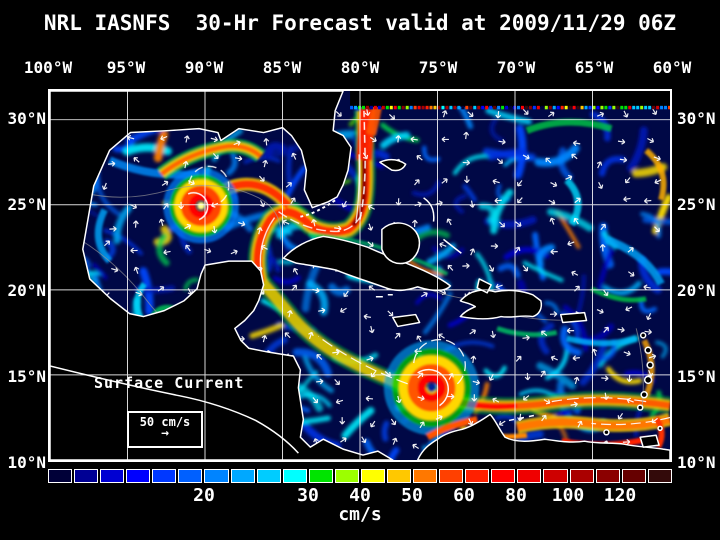  What do you see at coordinates (360, 67) in the screenshot?
I see `top-axis-label: 80°W` at bounding box center [360, 67].